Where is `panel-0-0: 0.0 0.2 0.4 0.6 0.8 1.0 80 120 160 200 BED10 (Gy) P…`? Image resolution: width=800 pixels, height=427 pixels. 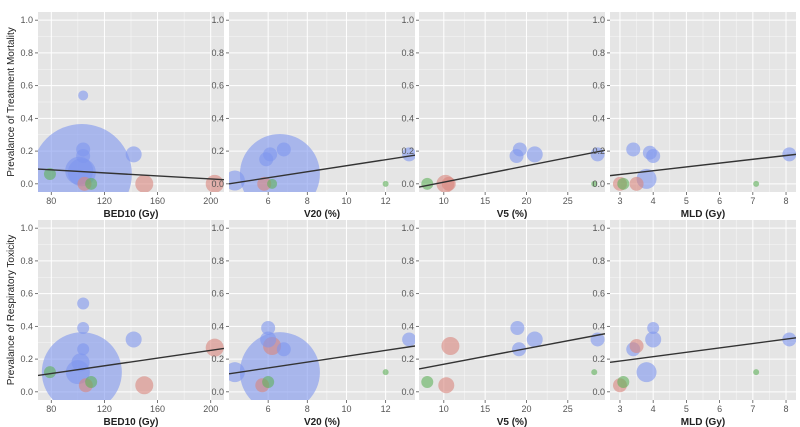 panel-0-0: 0.0 0.2 0.4 0.6 0.8 1.0 80 120 160 200 BED10 (Gy) P… is located at coordinates (115, 116).